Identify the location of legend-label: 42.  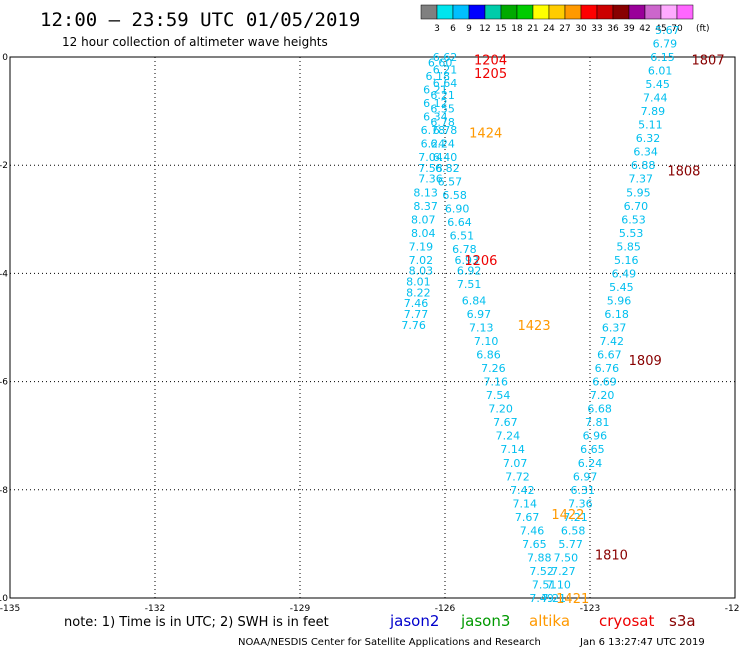
(644, 29).